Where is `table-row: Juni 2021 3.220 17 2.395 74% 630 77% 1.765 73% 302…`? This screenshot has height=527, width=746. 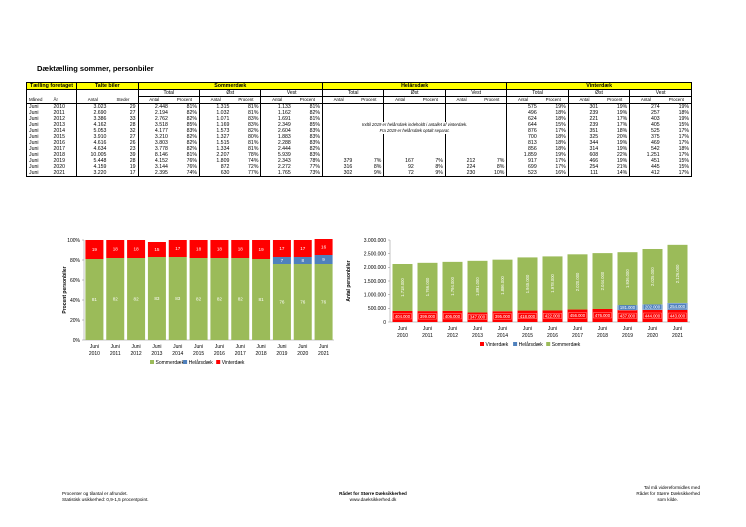
table-row: Juni 2021 3.220 17 2.395 74% 630 77% 1.765 73% 302… is located at coordinates (358, 173).